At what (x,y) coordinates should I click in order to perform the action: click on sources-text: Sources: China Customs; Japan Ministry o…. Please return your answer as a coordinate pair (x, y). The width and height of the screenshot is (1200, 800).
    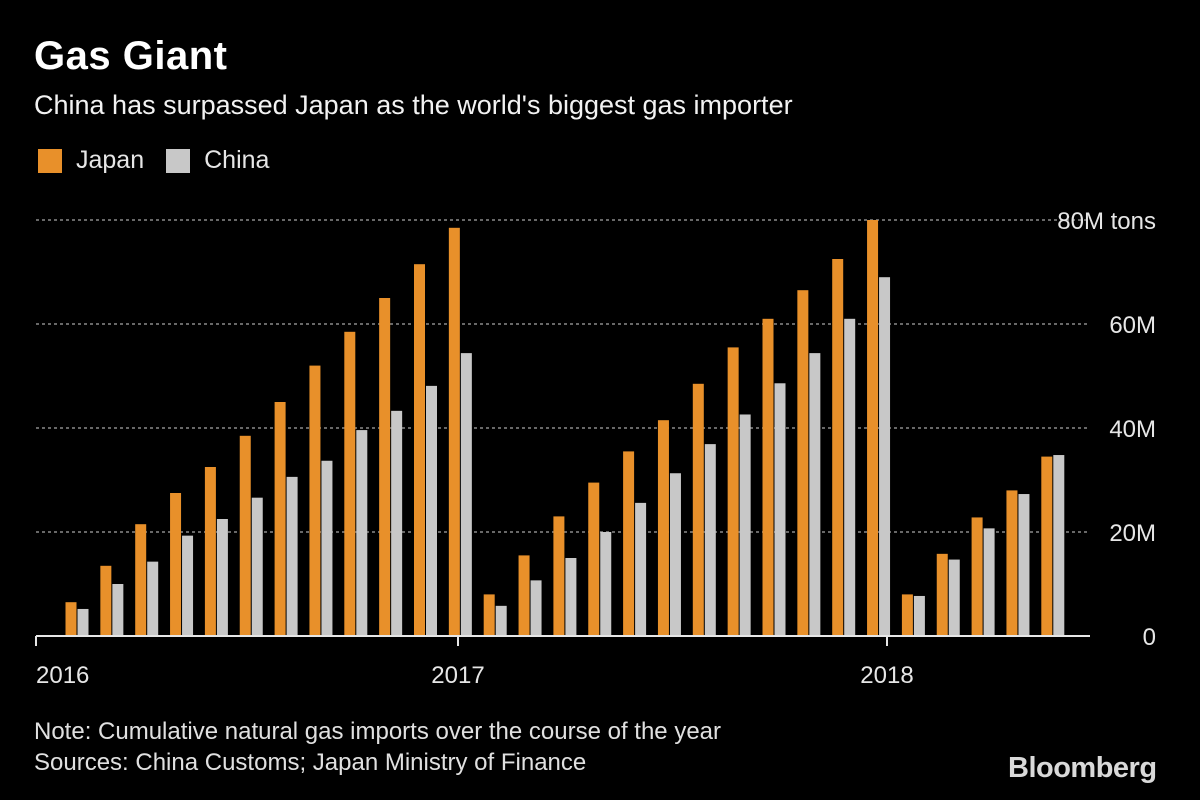
    Looking at the image, I should click on (310, 762).